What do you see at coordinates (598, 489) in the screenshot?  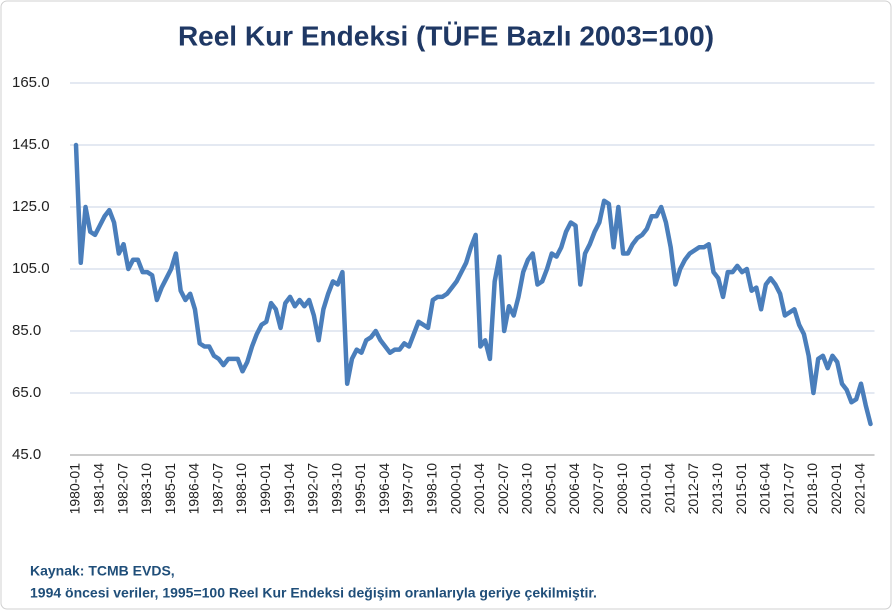 I see `x-tick-label: 2007-07` at bounding box center [598, 489].